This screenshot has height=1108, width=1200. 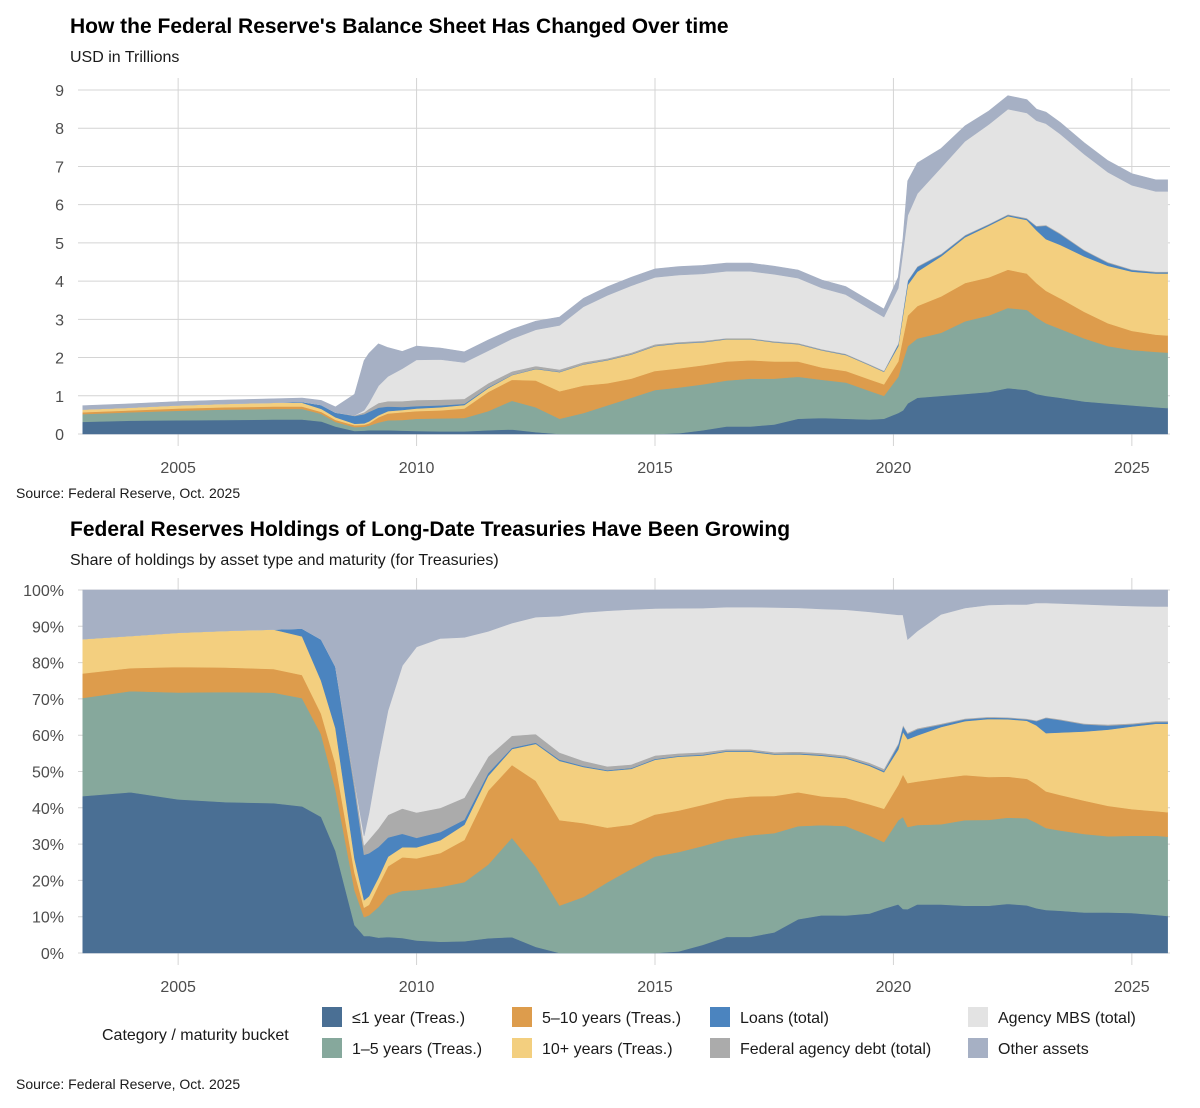 I want to click on legend-label: ≤1 year (Treas.), so click(x=408, y=1018).